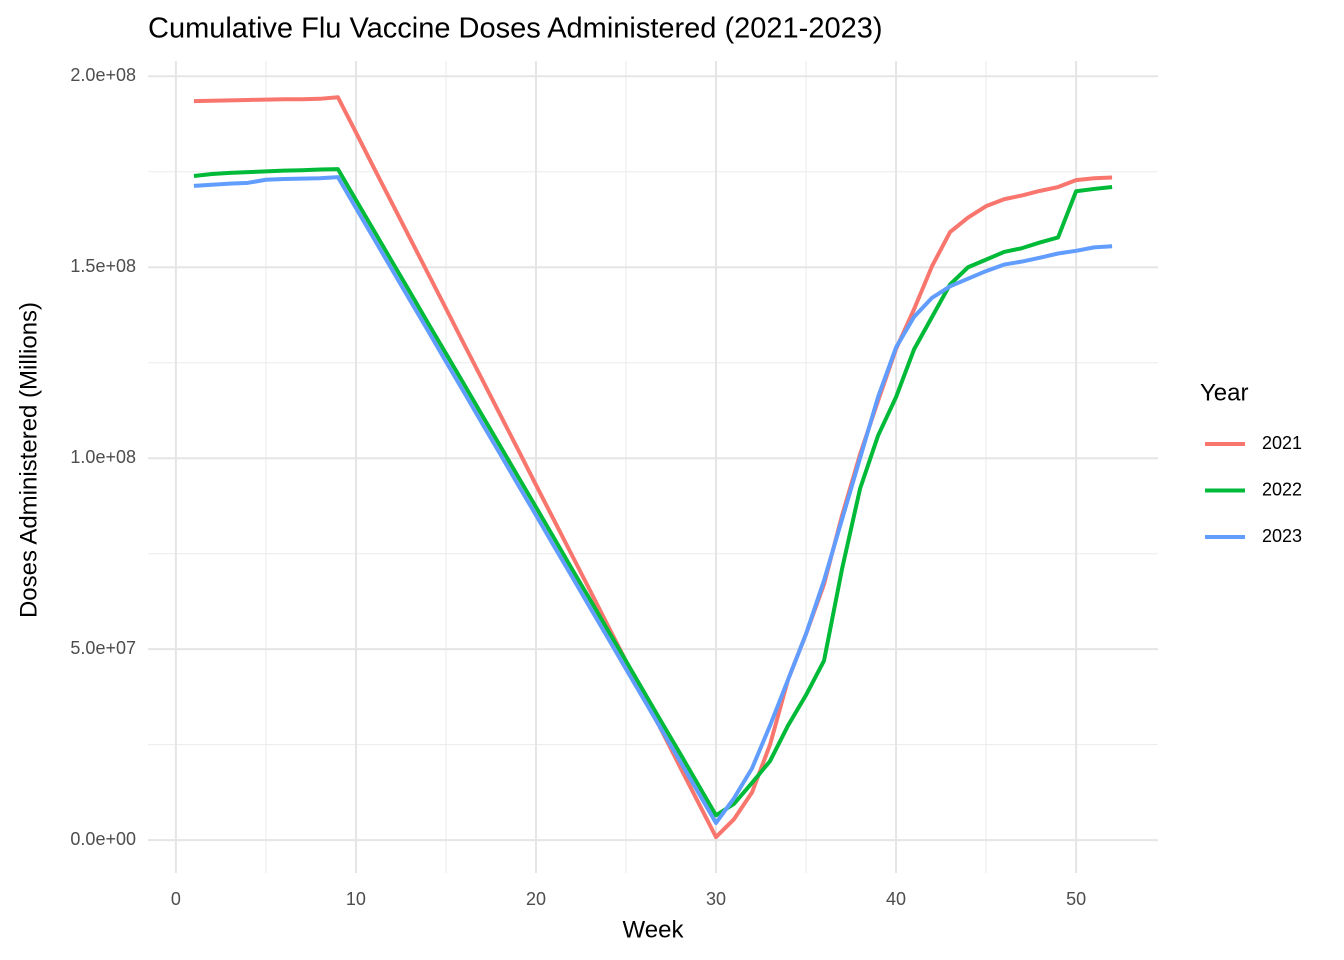 This screenshot has width=1344, height=960. Describe the element at coordinates (1282, 443) in the screenshot. I see `legend-label: 2021` at that location.